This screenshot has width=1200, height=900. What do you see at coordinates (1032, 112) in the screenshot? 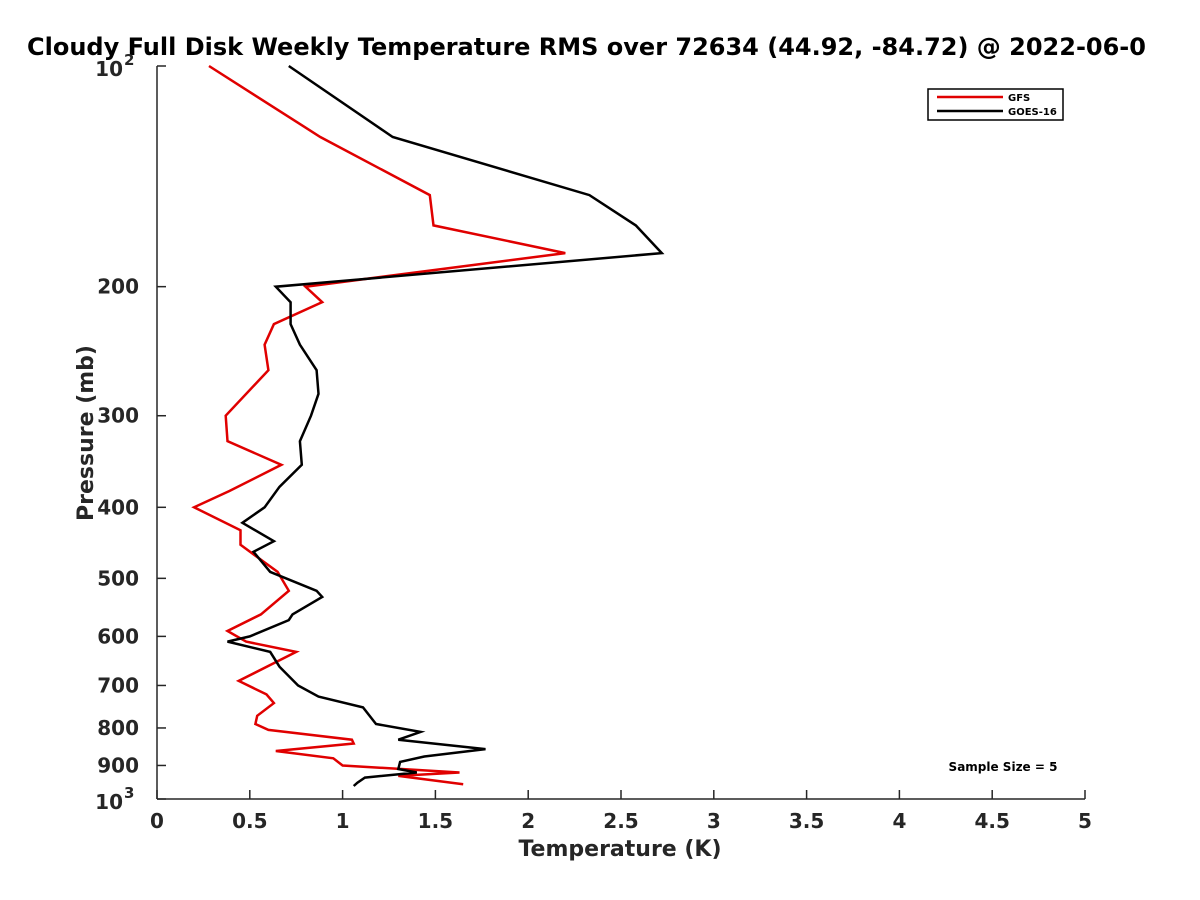
I see `legend-label-goes-16: GOES-16` at bounding box center [1032, 112].